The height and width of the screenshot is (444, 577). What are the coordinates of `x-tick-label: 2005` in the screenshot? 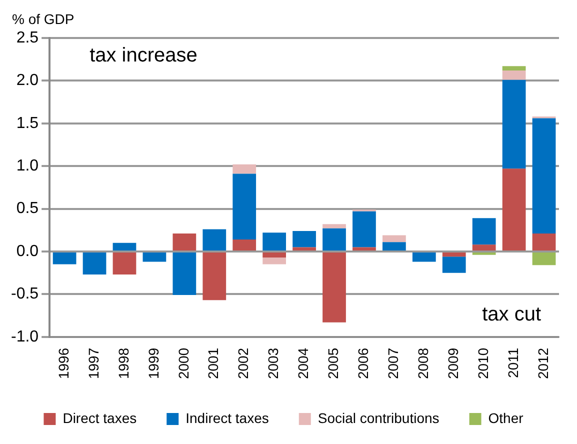 It's located at (333, 364).